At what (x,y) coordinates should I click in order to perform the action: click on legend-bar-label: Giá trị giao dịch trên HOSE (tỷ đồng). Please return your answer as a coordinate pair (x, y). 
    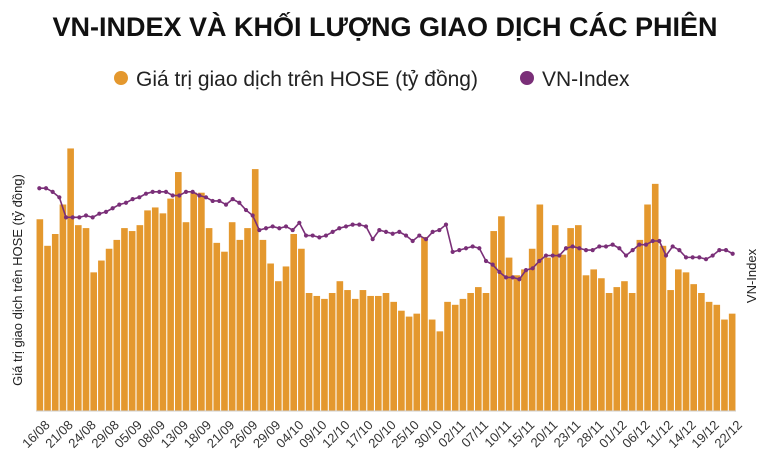
    Looking at the image, I should click on (307, 79).